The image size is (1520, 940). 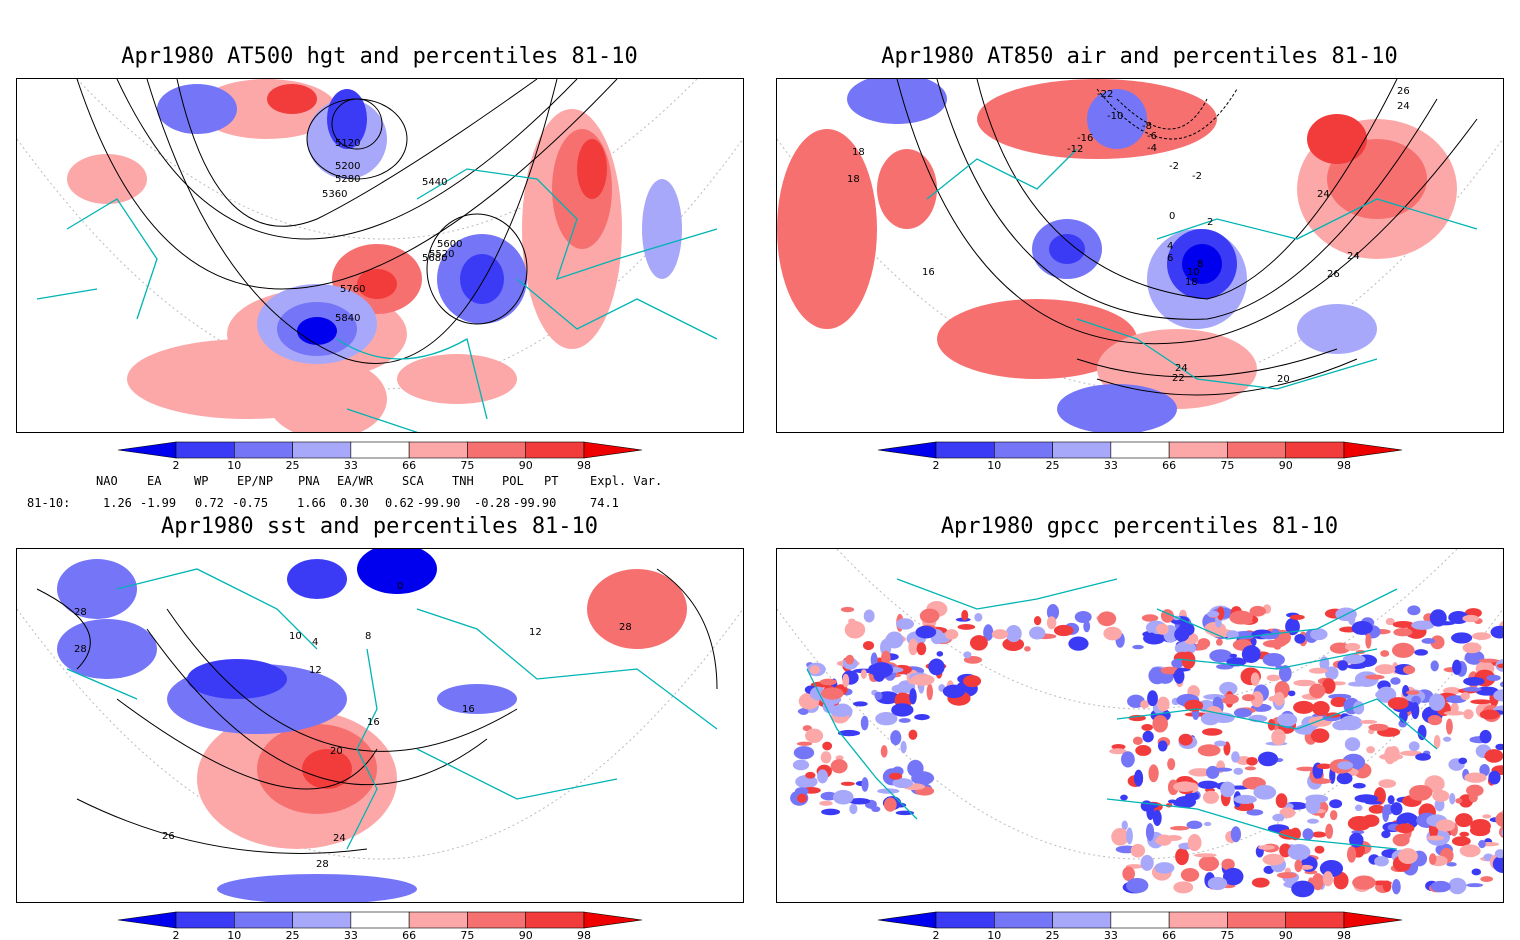 I want to click on index-header: POL, so click(x=513, y=481).